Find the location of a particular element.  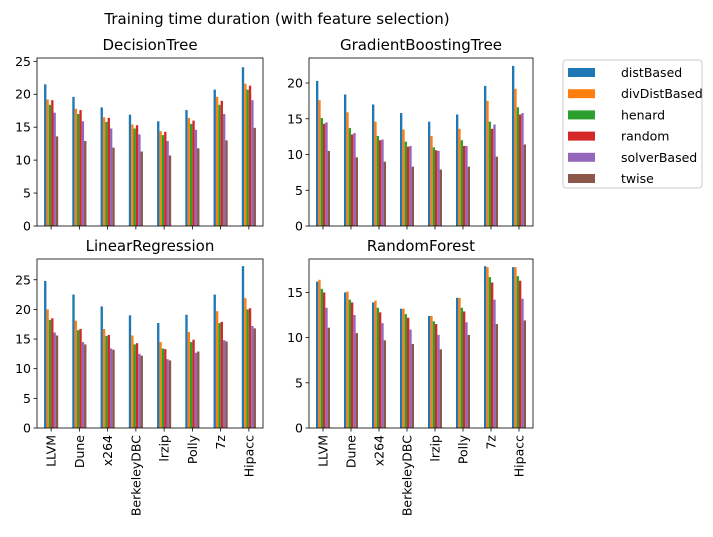

bar-solverbased-llvm is located at coordinates (54, 380).